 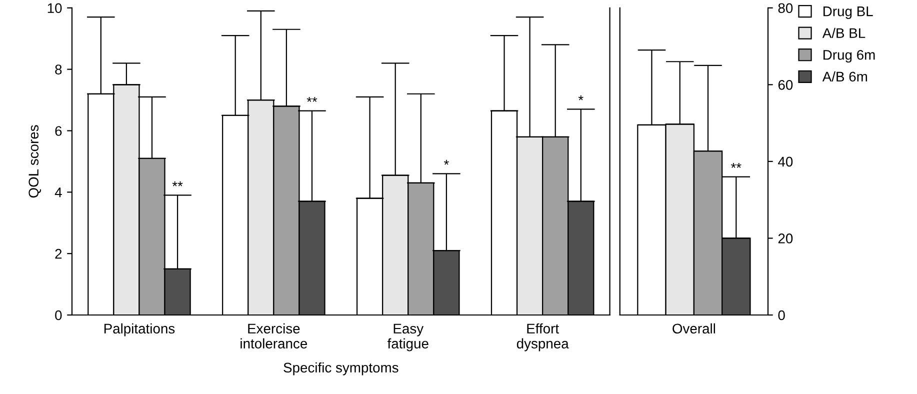 What do you see at coordinates (844, 33) in the screenshot?
I see `legend-label: A/B BL` at bounding box center [844, 33].